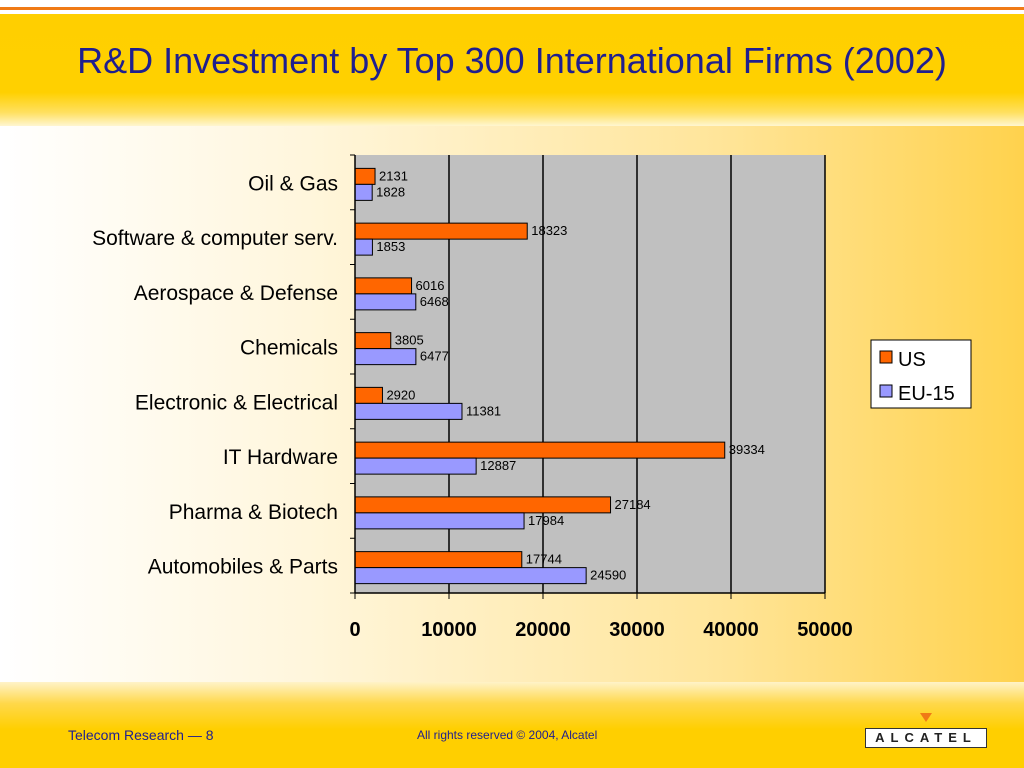 The image size is (1024, 768). Describe the element at coordinates (608, 575) in the screenshot. I see `data-label-eu: 24590` at that location.